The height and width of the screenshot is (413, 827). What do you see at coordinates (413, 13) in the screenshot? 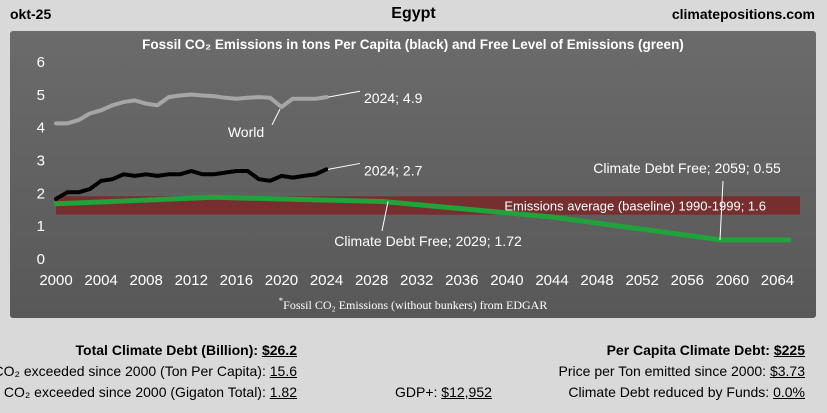
I see `country-title: Egypt` at bounding box center [413, 13].